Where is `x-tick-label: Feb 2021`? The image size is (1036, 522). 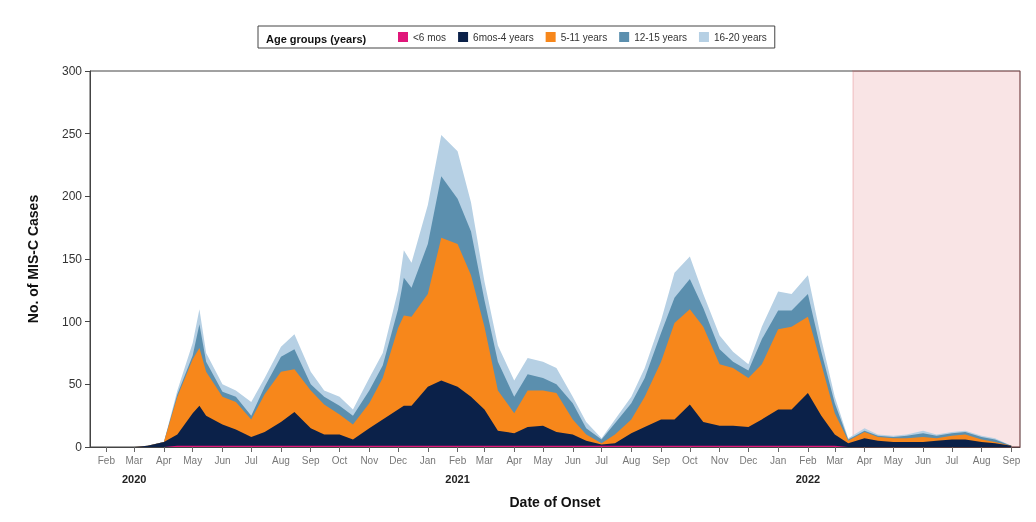 x-tick-label: Feb 2021 is located at coordinates (457, 469).